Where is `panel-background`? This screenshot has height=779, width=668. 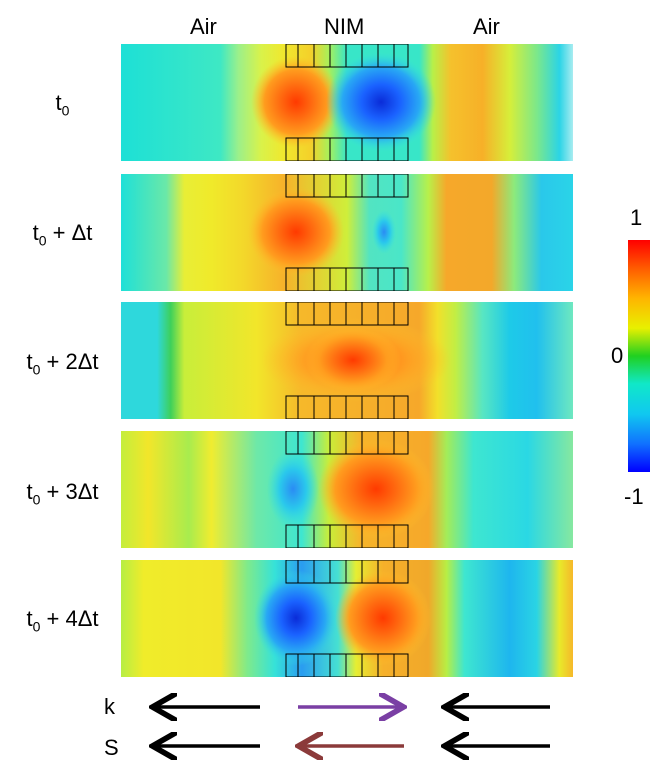
panel-background is located at coordinates (347, 232).